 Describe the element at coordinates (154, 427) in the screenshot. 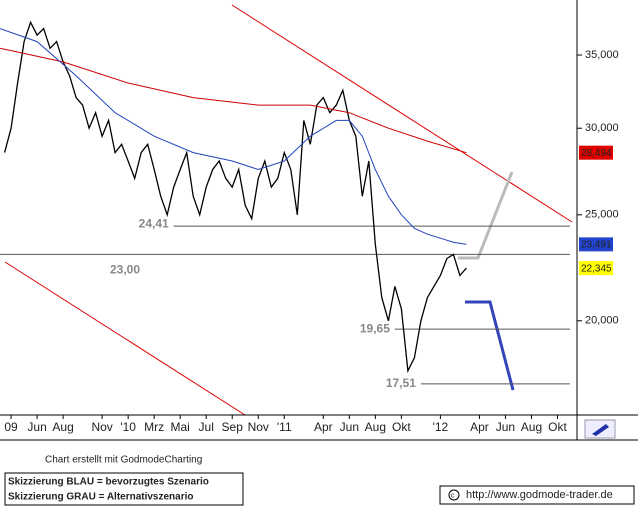

I see `x-tick-label: Mrz` at that location.